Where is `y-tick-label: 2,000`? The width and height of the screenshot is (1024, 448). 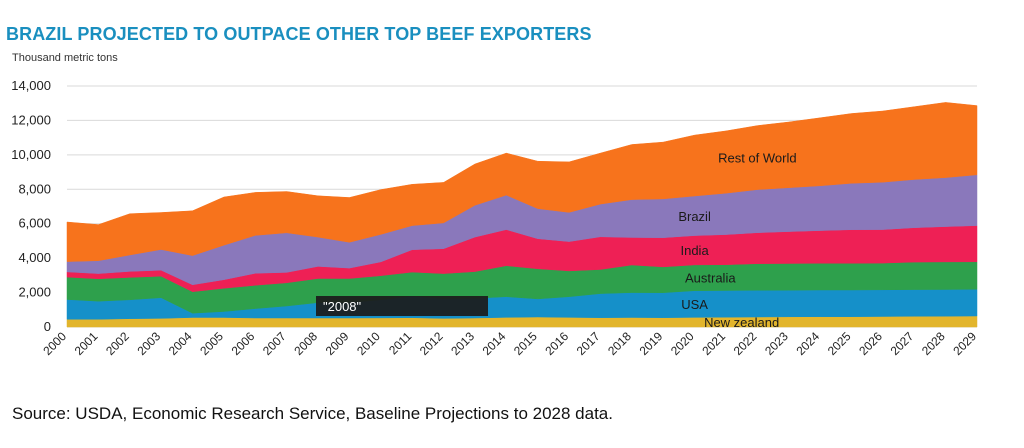 y-tick-label: 2,000 is located at coordinates (34, 292).